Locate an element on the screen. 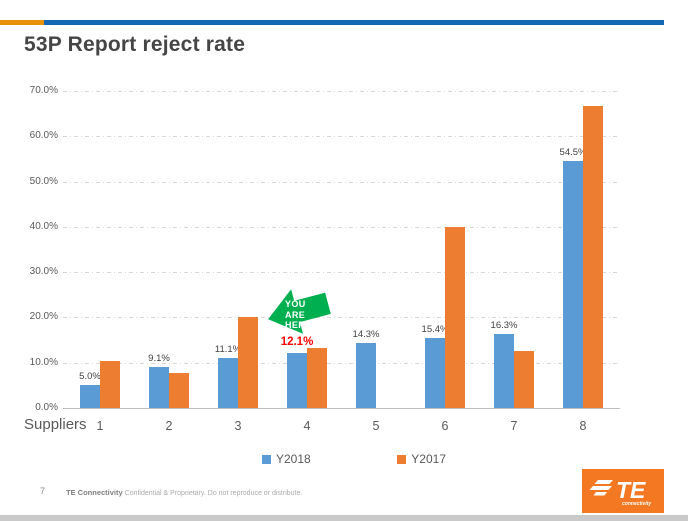 Image resolution: width=688 pixels, height=521 pixels. gridline-10.0% is located at coordinates (341, 363).